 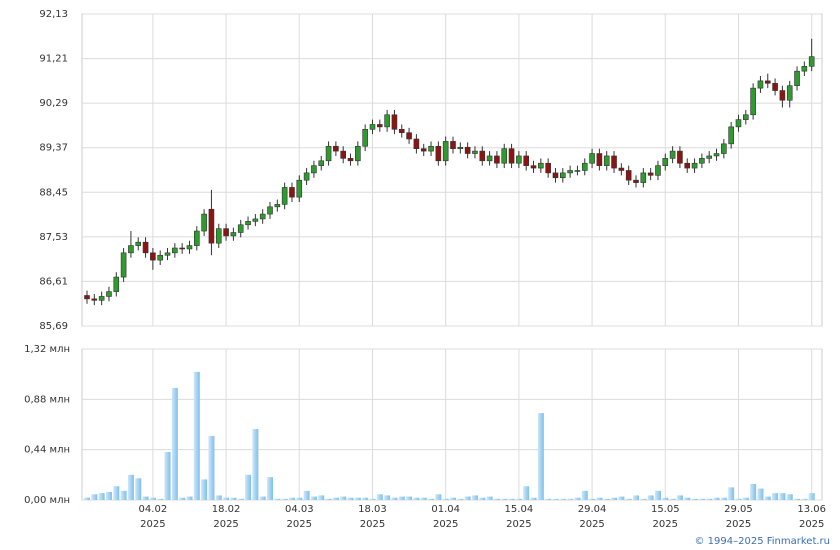 What do you see at coordinates (445, 517) in the screenshot?
I see `x-tick-label: 01.04 2025` at bounding box center [445, 517].